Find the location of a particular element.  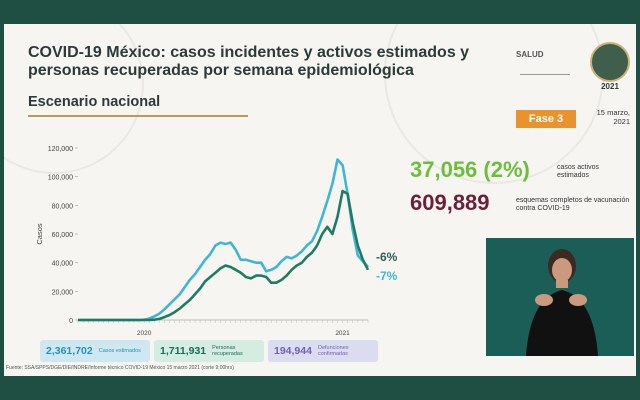

y-tick-label: 40,000 is located at coordinates (63, 264).